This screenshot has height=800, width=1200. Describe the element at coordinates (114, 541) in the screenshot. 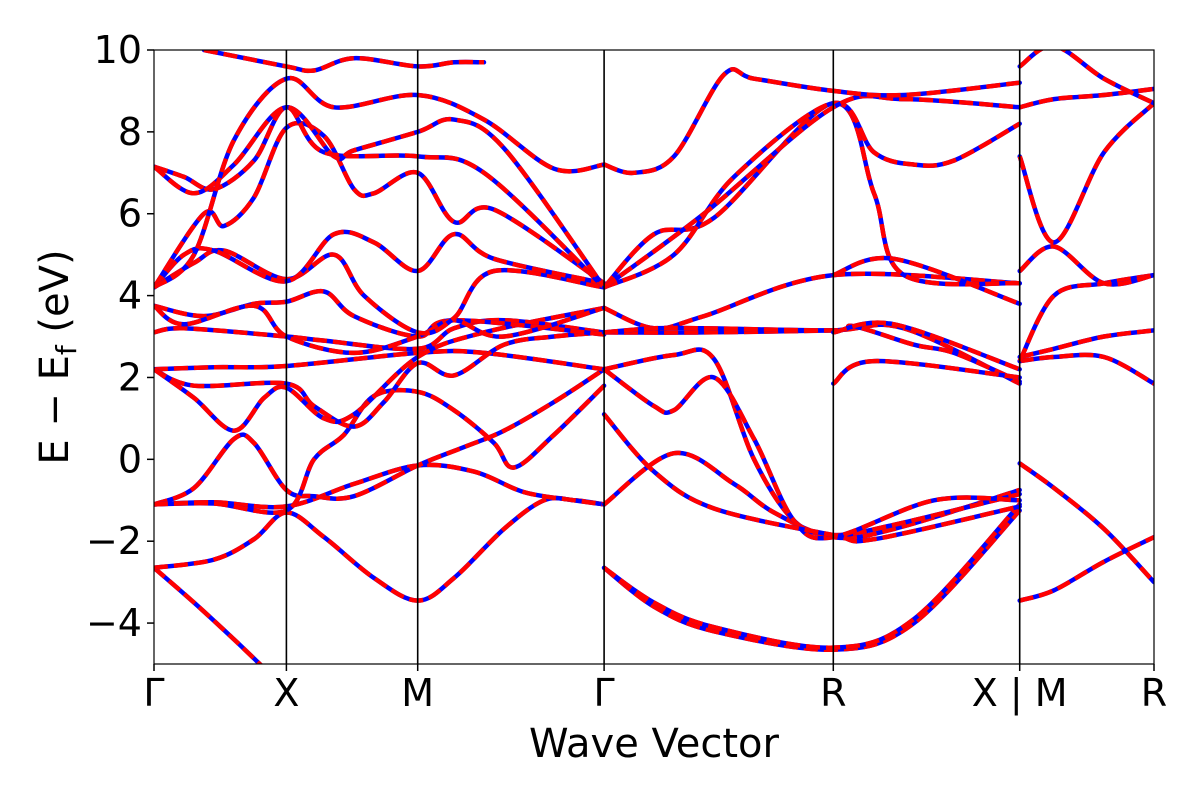

I see `y-tick-label: −2` at that location.